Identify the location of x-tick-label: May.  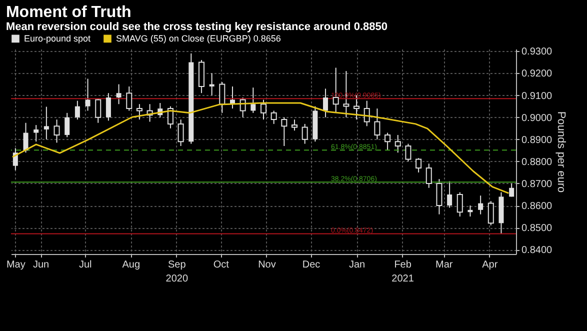
(16, 265).